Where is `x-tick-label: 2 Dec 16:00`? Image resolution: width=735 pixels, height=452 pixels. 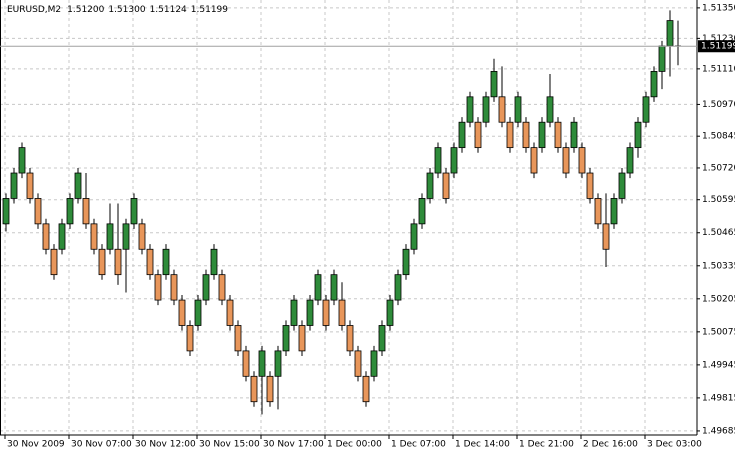
x-tick-label: 2 Dec 16:00 is located at coordinates (610, 445).